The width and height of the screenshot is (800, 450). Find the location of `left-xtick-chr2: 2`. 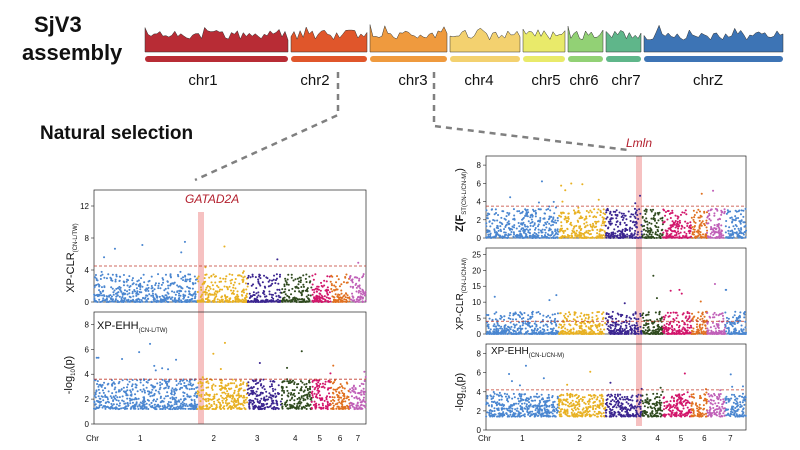

left-xtick-chr2: 2 is located at coordinates (213, 438).